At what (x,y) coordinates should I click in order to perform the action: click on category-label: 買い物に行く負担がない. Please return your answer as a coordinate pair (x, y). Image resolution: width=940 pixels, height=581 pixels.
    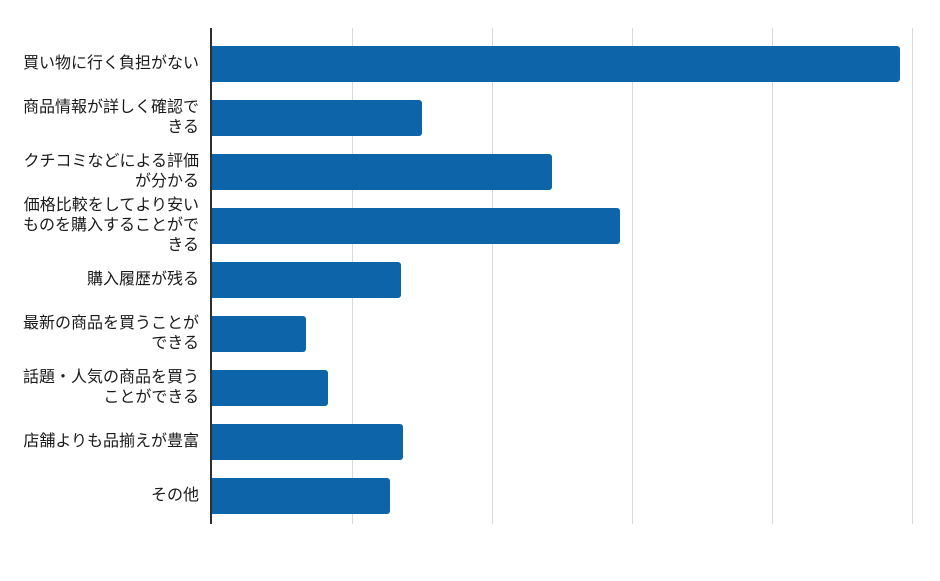
    Looking at the image, I should click on (110, 63).